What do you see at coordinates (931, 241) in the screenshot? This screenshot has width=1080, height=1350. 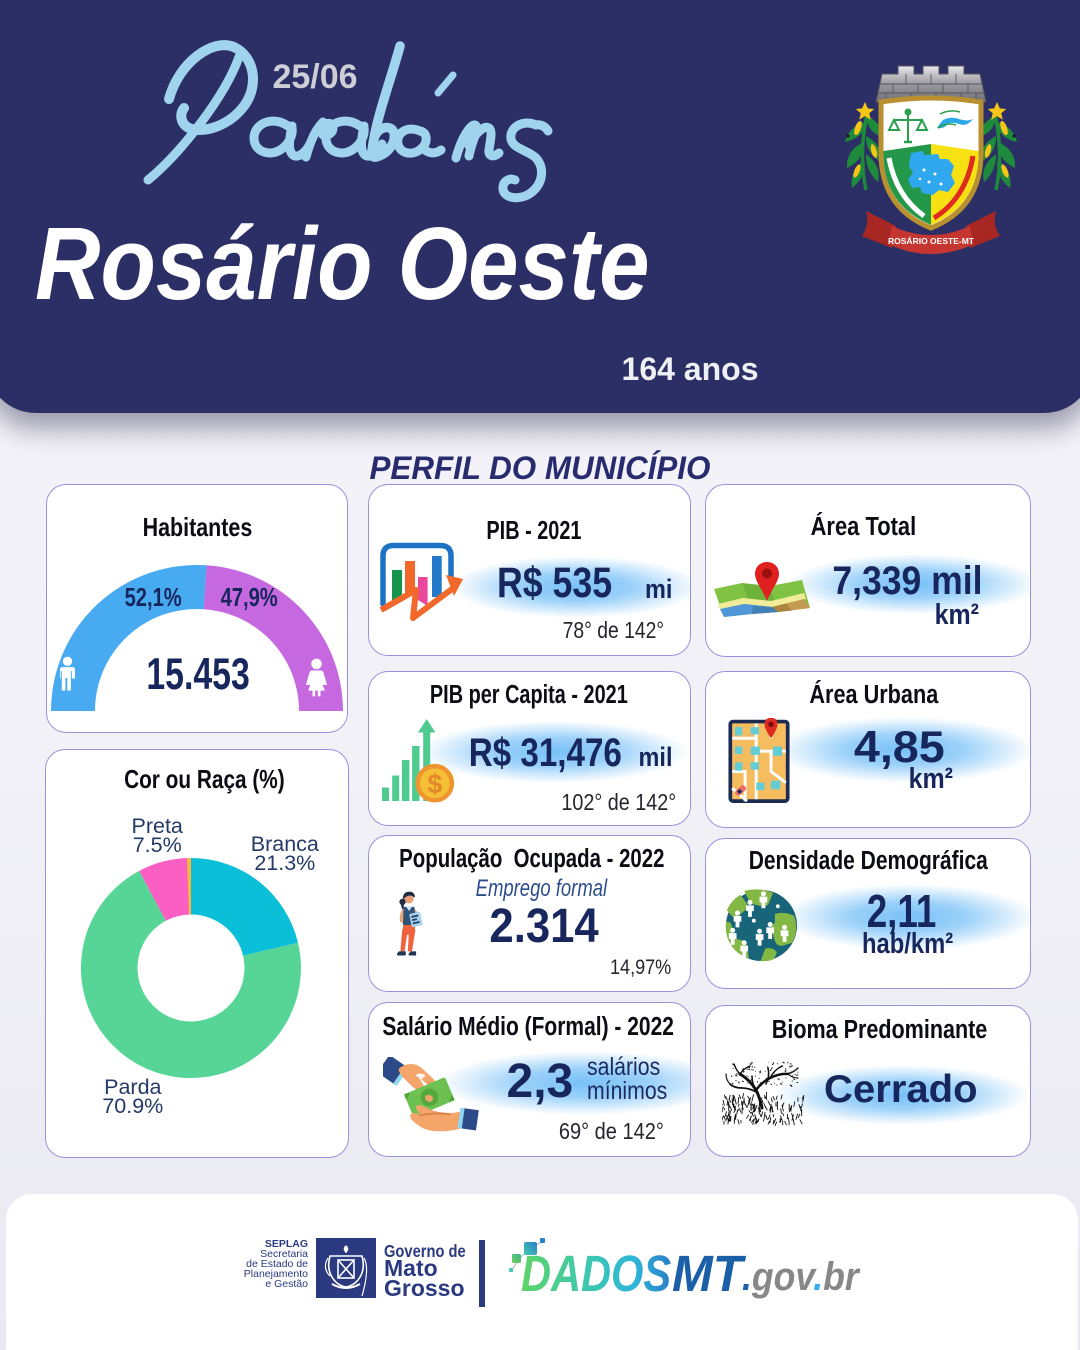 I see `svg-text: ROSÁRIO OESTE-MT` at bounding box center [931, 241].